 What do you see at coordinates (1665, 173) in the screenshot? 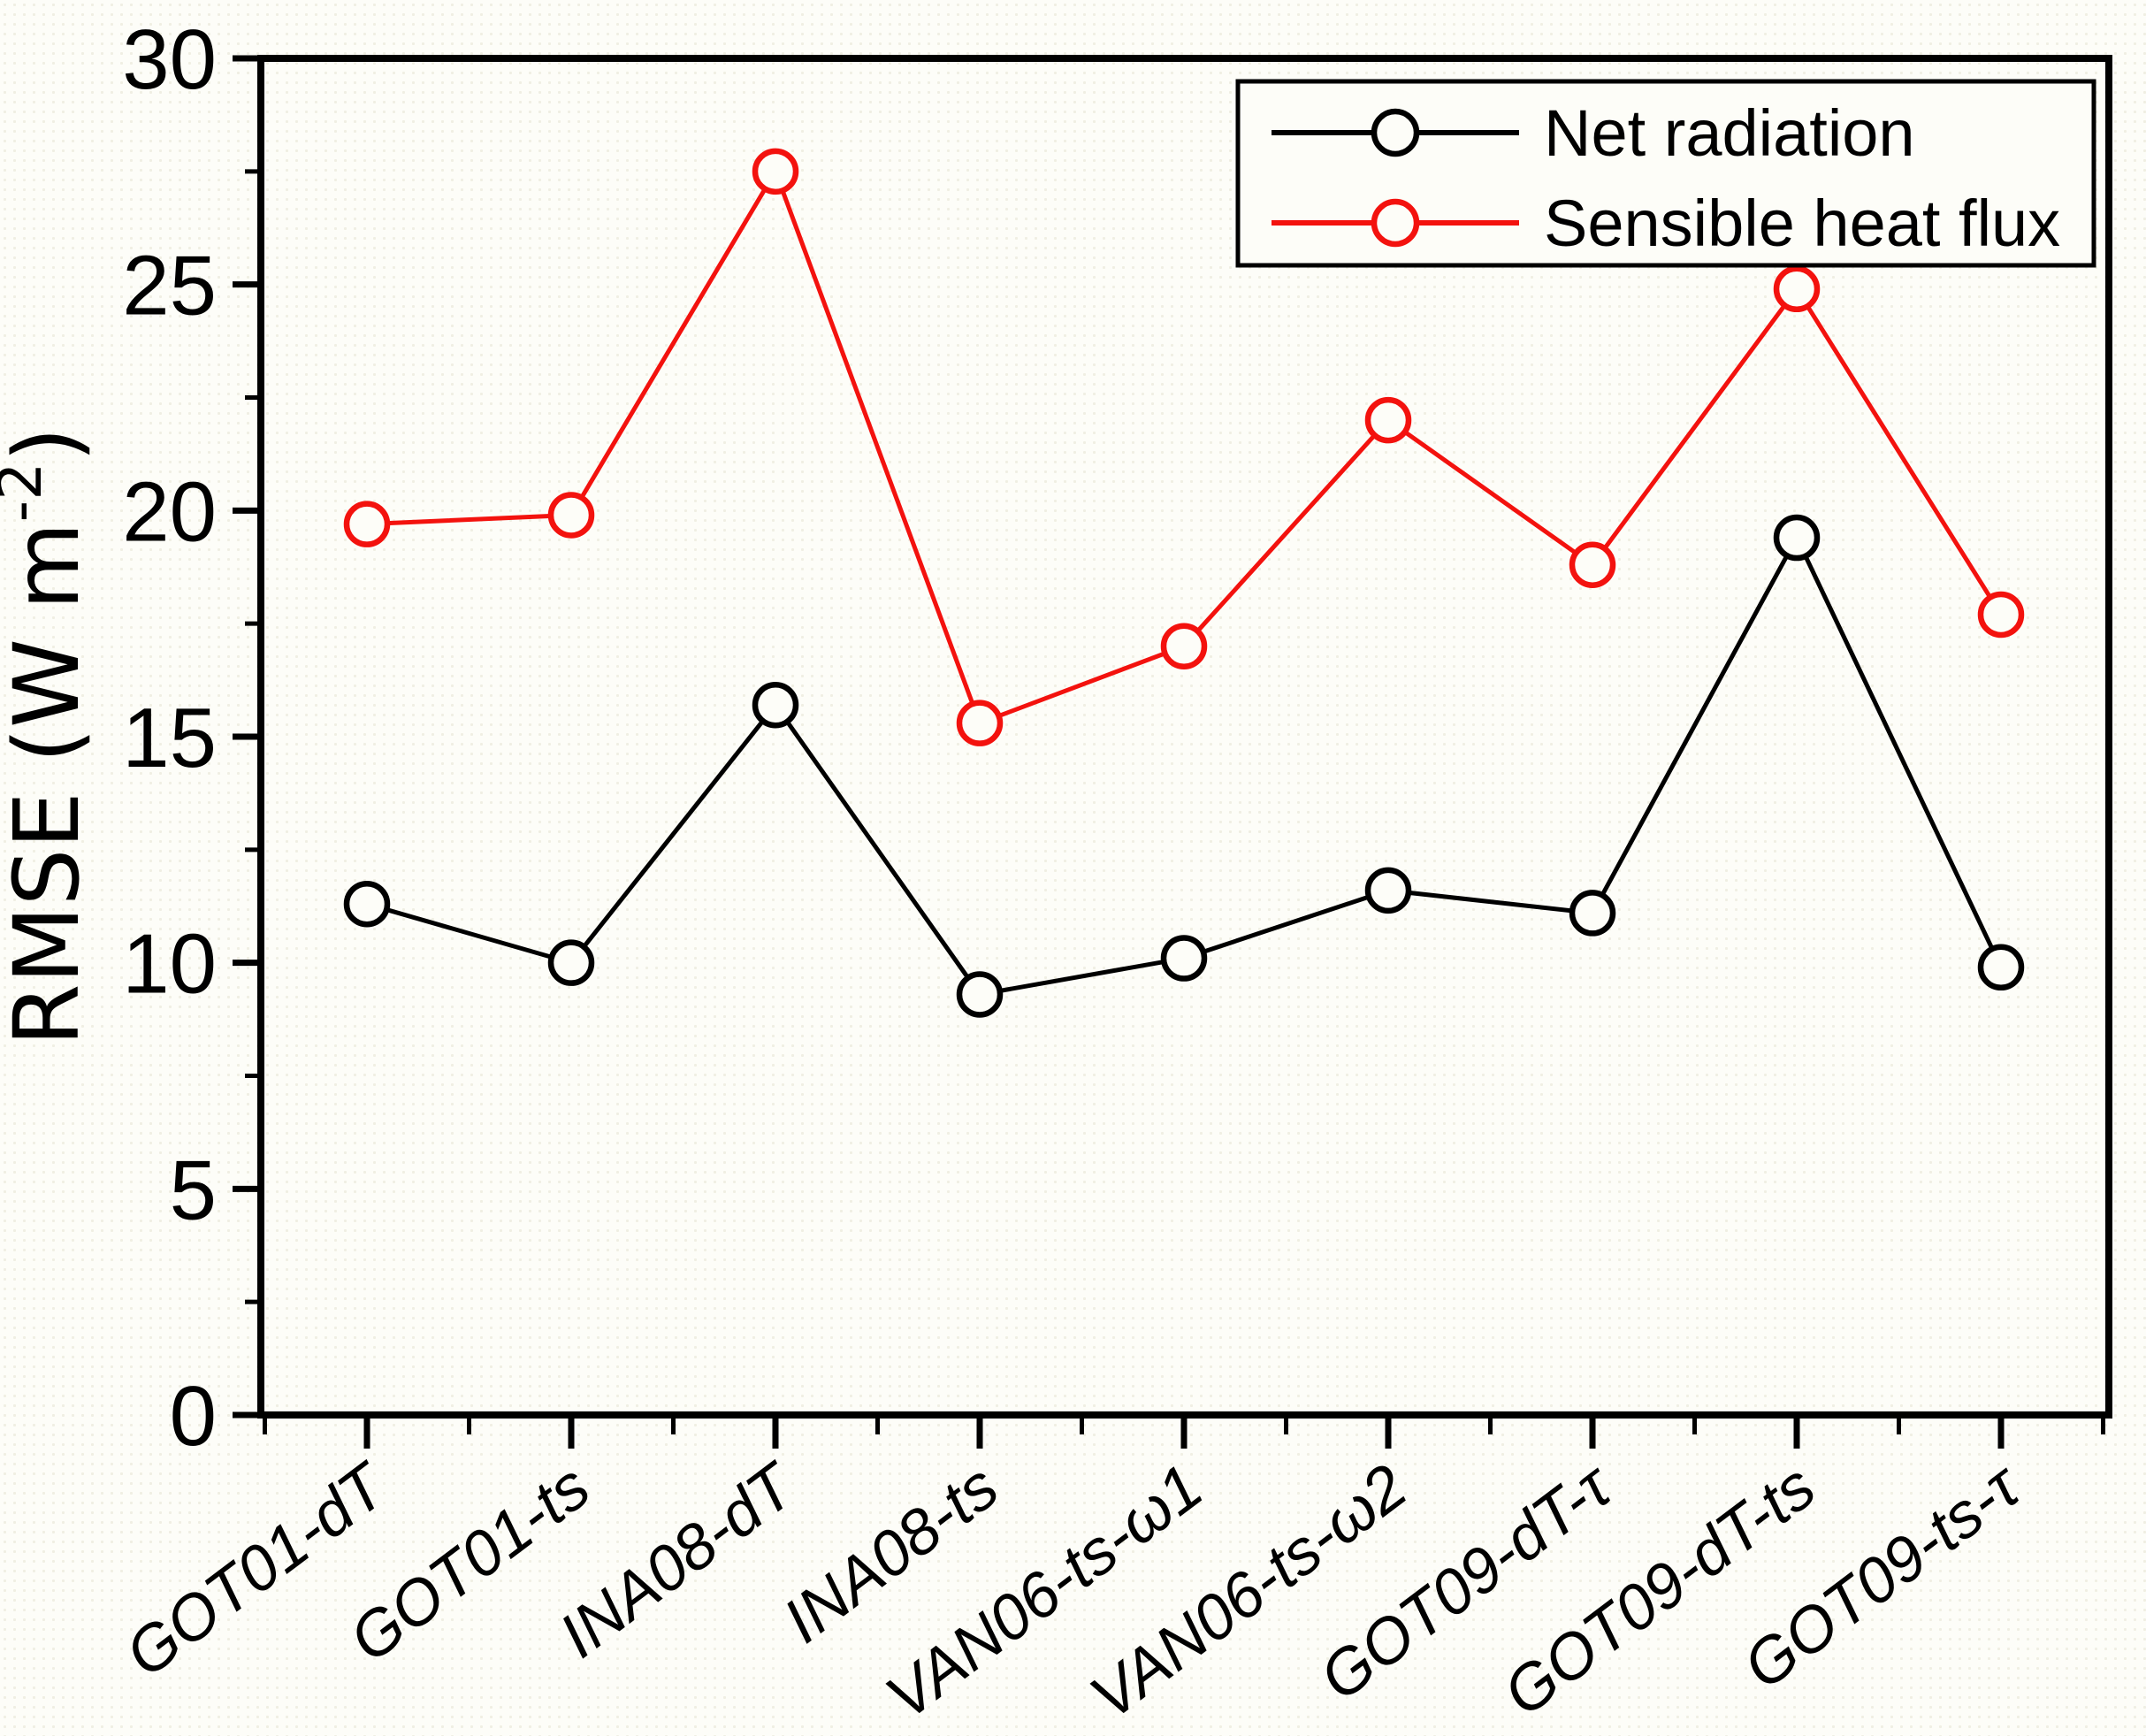
I see `legend: Net radiation Sensible heat flux` at bounding box center [1665, 173].